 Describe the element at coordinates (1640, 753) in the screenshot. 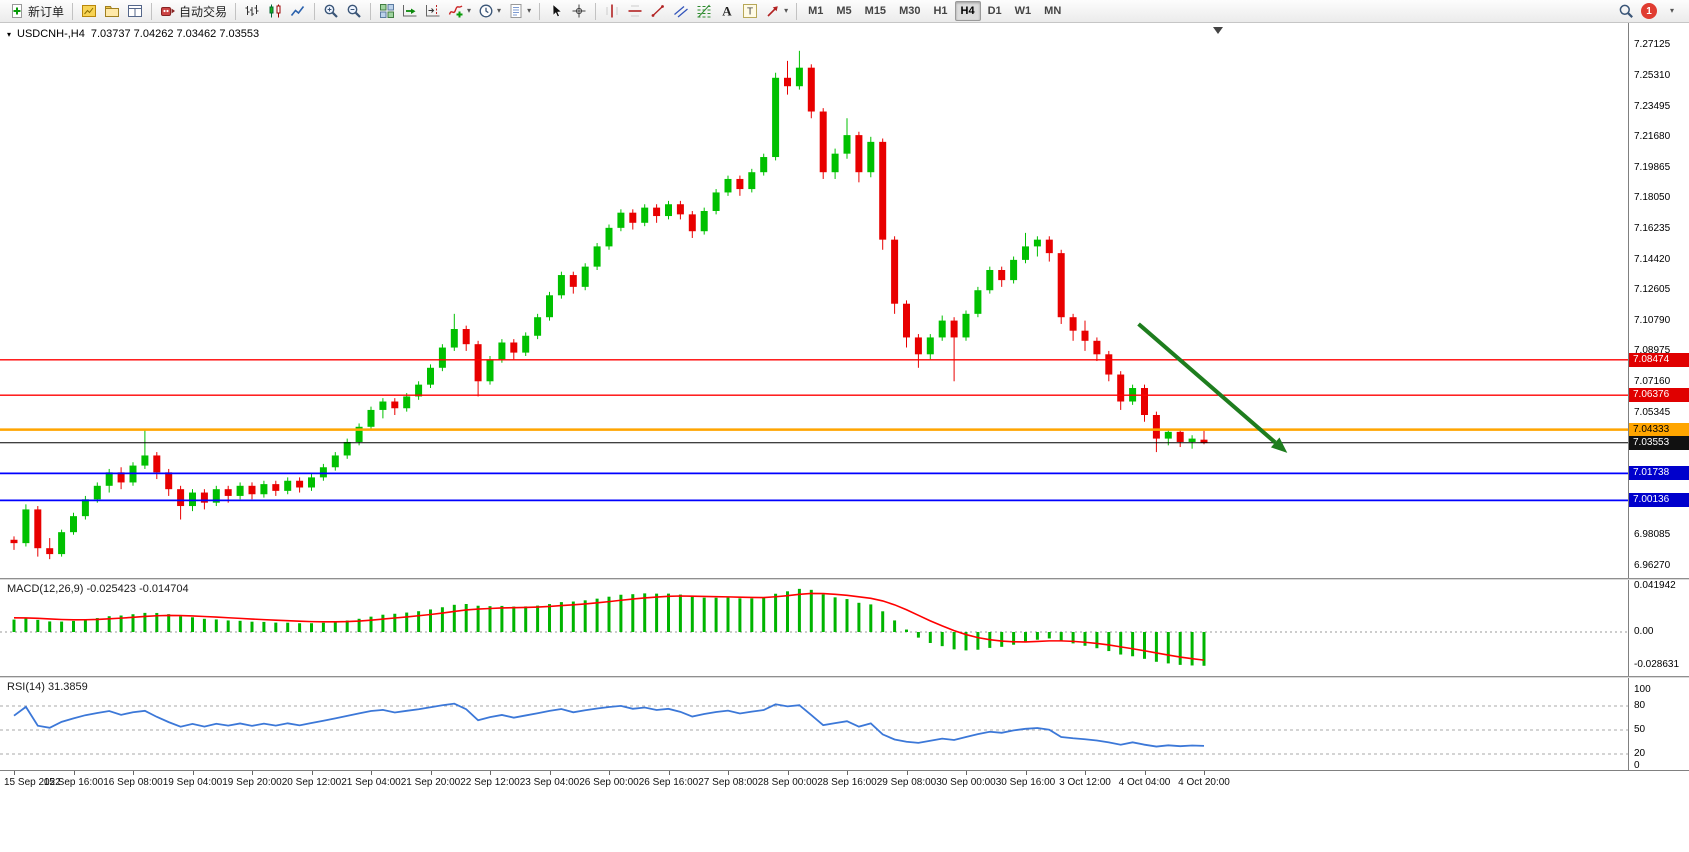

I see `rsi-axis-label: 20` at that location.